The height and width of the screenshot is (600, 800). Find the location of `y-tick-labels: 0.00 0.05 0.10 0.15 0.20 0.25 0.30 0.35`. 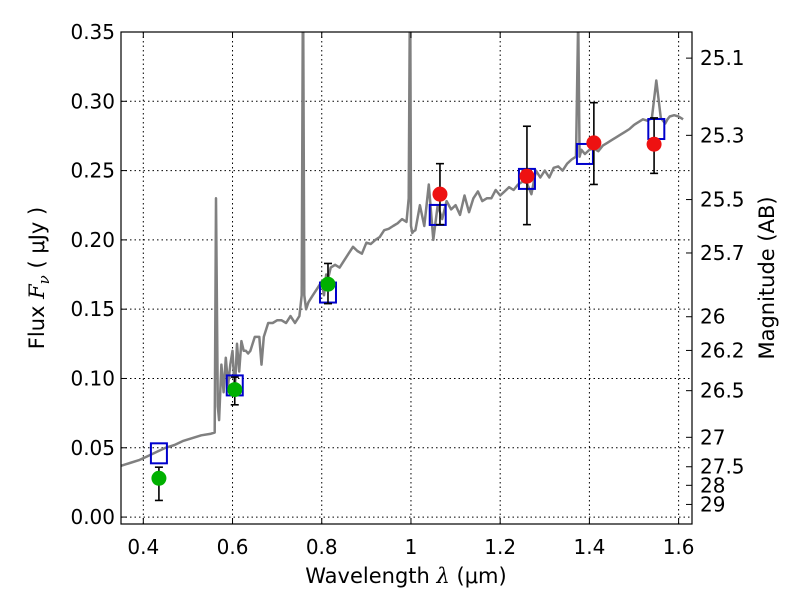

y-tick-labels: 0.00 0.05 0.10 0.15 0.20 0.25 0.30 0.35 is located at coordinates (92, 274).